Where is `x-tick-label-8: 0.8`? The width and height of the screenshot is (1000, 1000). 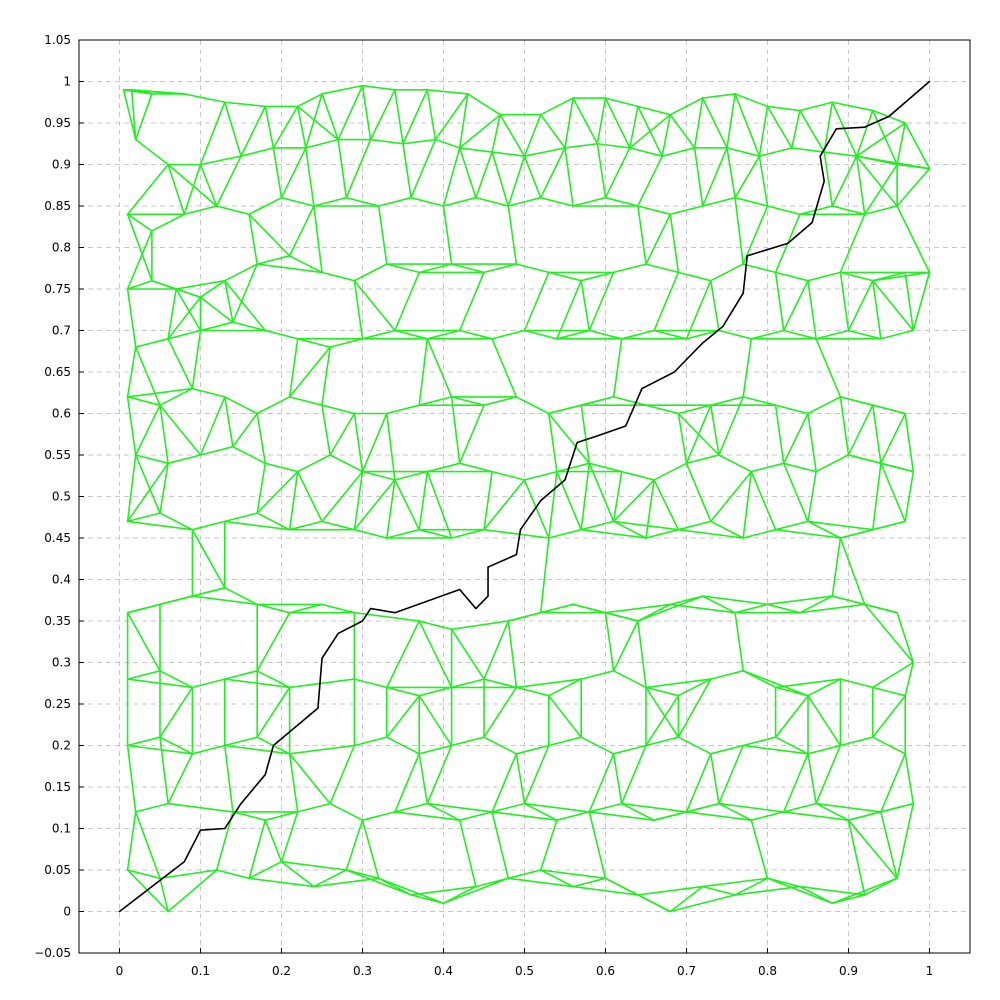
x-tick-label-8: 0.8 is located at coordinates (767, 971).